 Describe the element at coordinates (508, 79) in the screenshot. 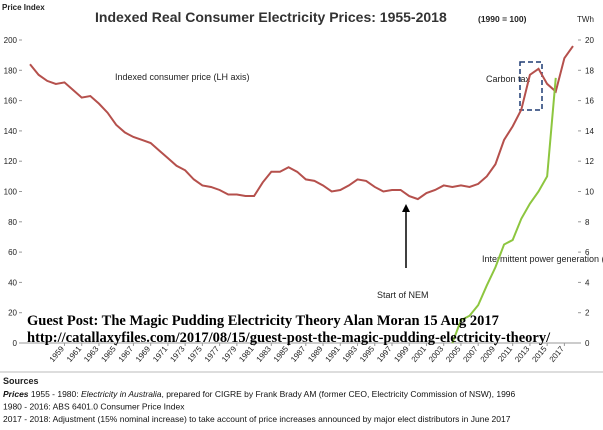

I see `annotation: Carbon tax` at that location.